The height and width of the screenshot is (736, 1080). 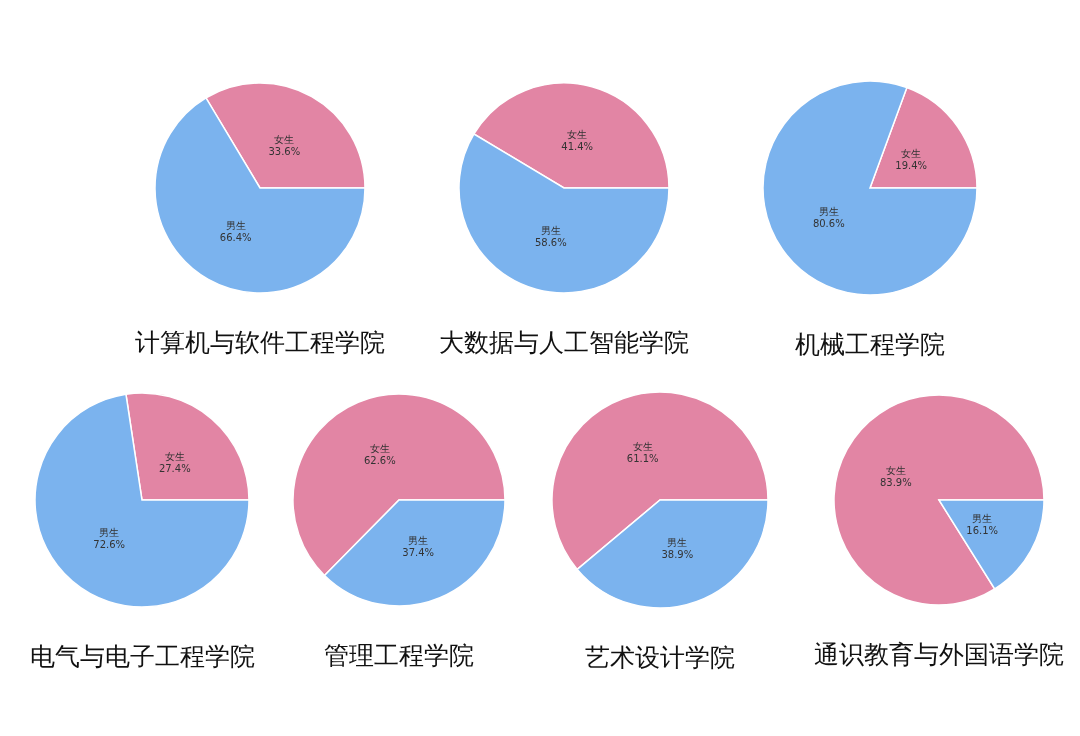 What do you see at coordinates (418, 552) in the screenshot?
I see `data-label: 37.4%` at bounding box center [418, 552].